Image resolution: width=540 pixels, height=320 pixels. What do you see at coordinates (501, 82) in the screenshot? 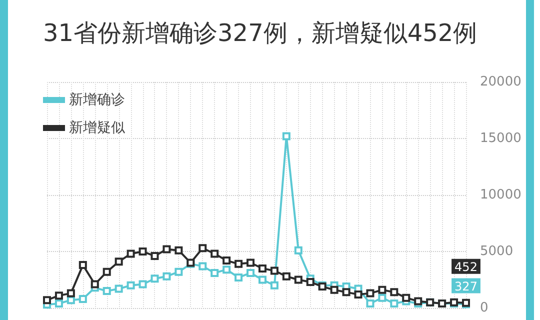
I see `y-tick-label: 20000` at bounding box center [501, 82].